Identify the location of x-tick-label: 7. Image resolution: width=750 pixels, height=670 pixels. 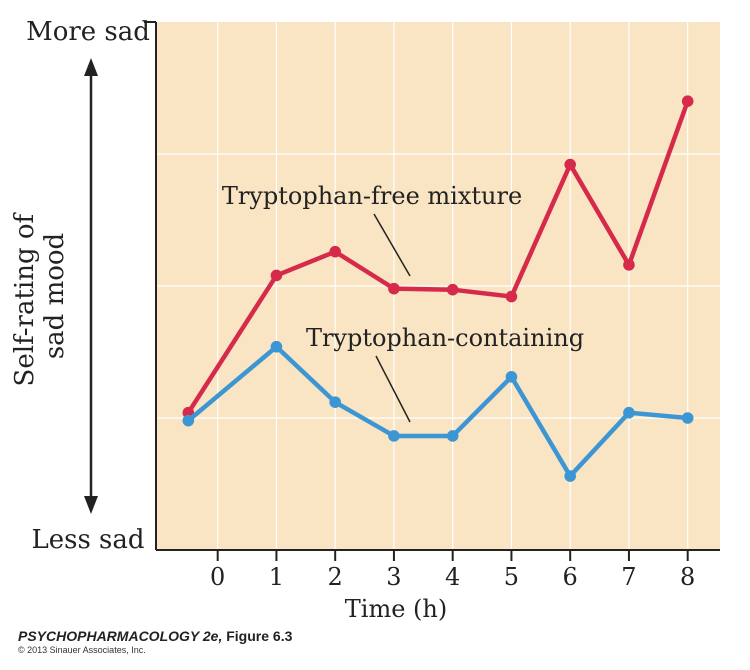
(628, 577).